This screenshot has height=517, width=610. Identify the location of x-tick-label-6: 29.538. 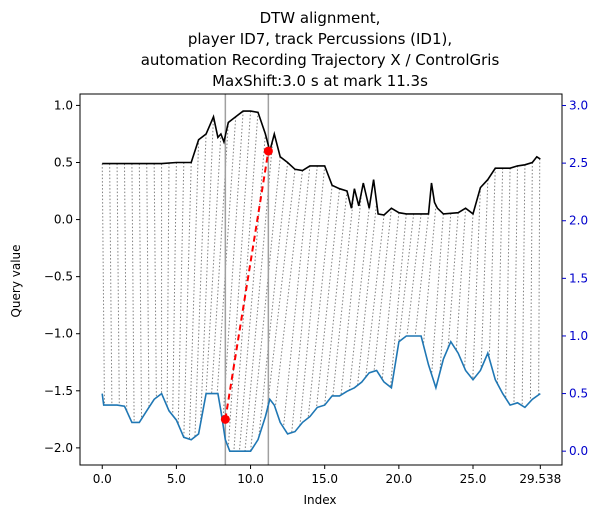
(540, 479).